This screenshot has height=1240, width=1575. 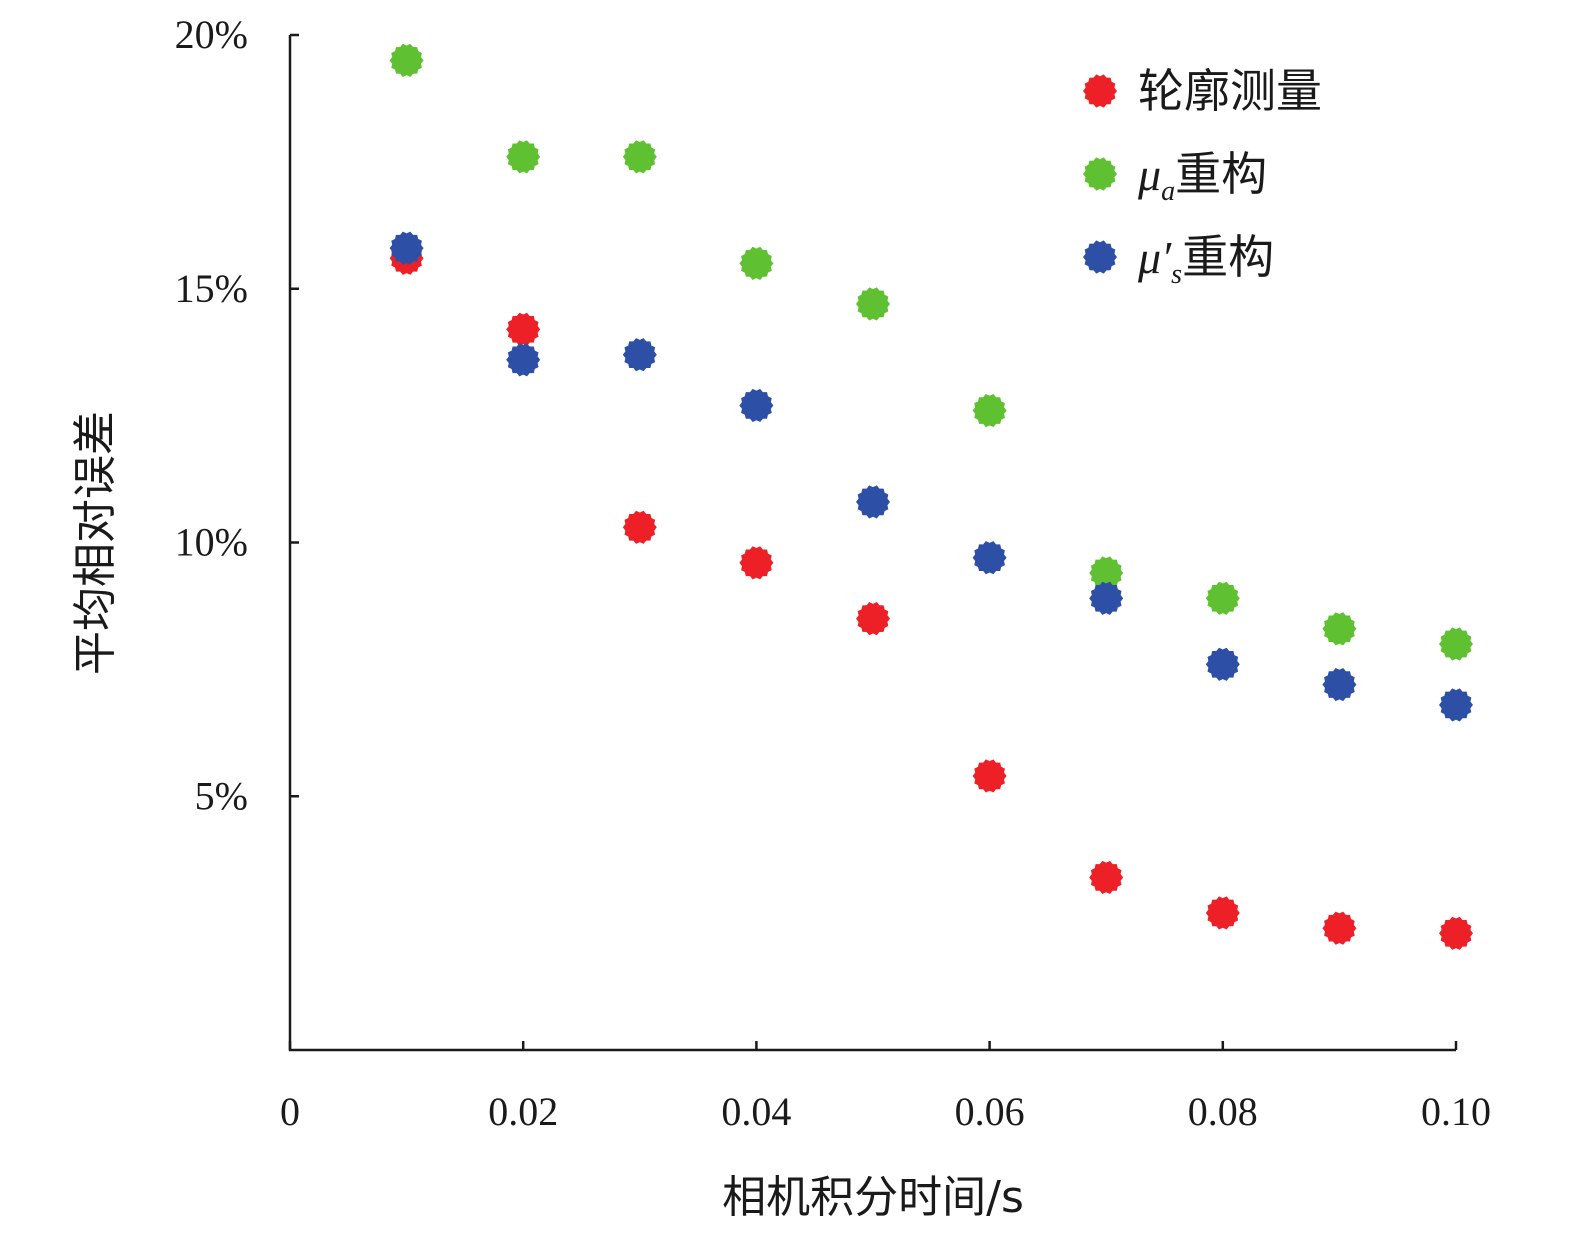 What do you see at coordinates (873, 1197) in the screenshot?
I see `x-axis-title: 相机积分时间/s` at bounding box center [873, 1197].